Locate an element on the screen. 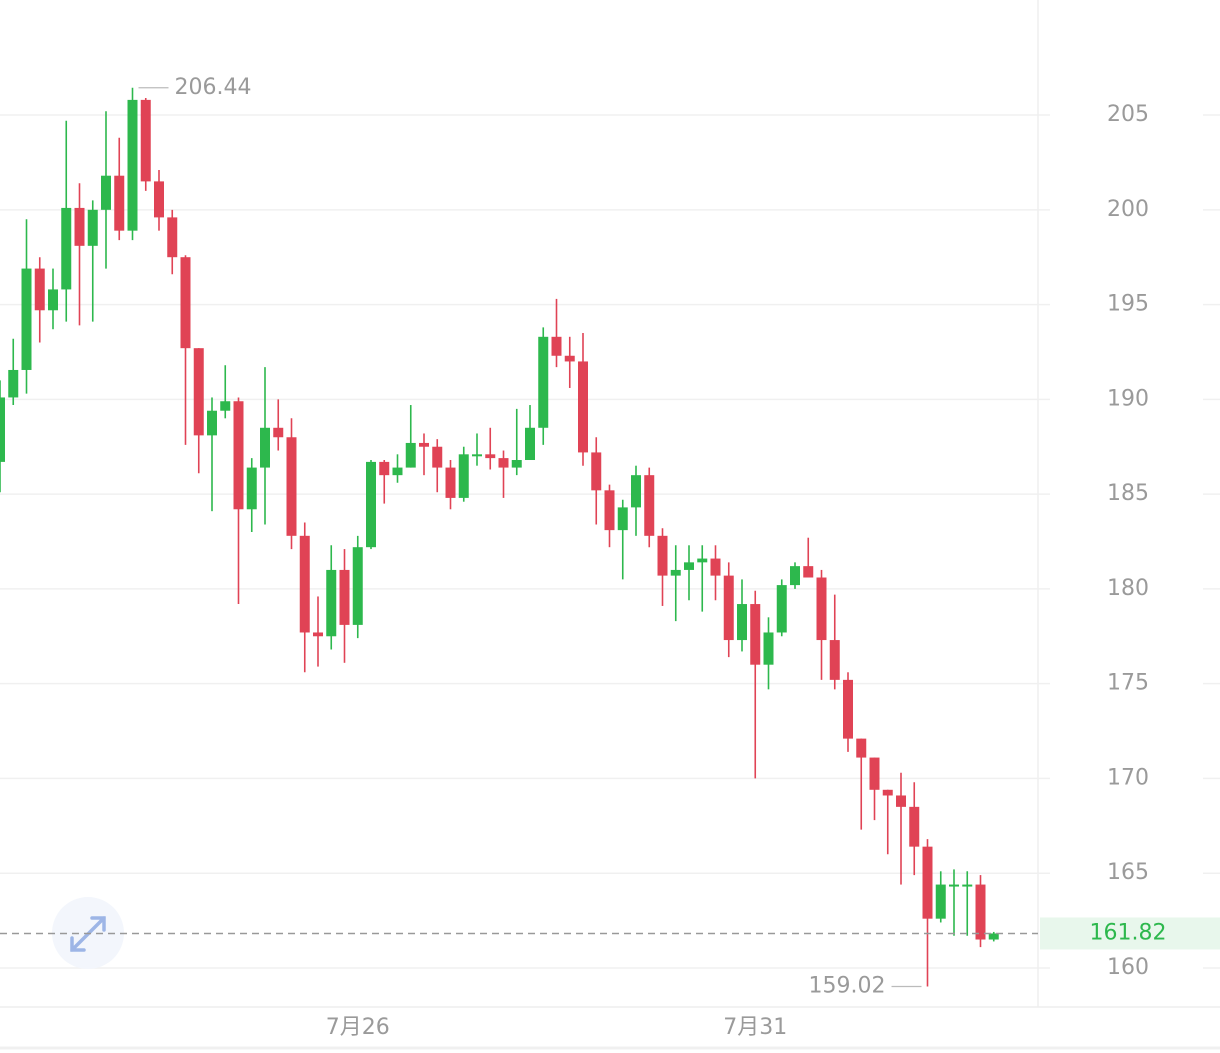  y-tick-label: 185 is located at coordinates (1128, 493).